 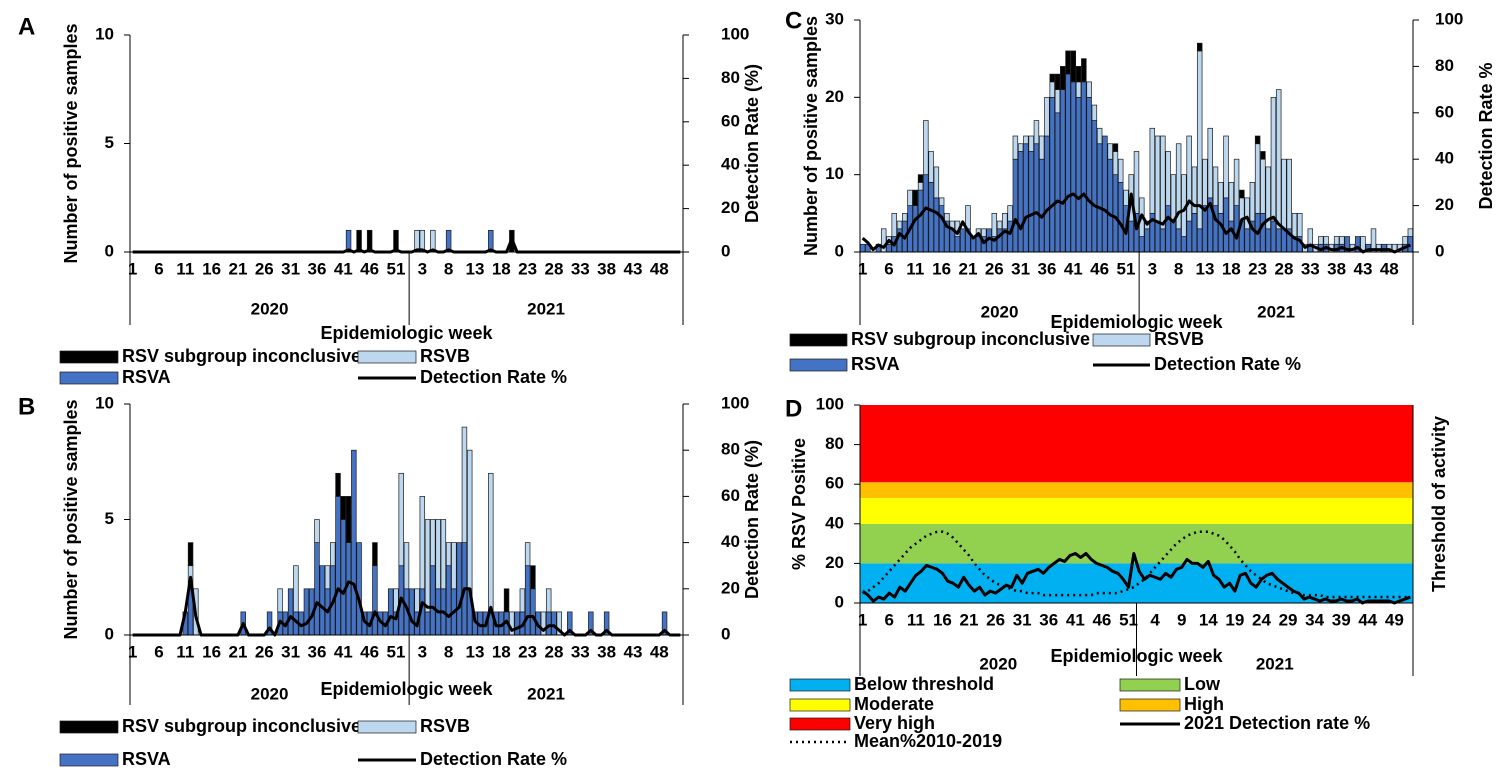 I want to click on y-tick-label: 30, so click(x=834, y=18).